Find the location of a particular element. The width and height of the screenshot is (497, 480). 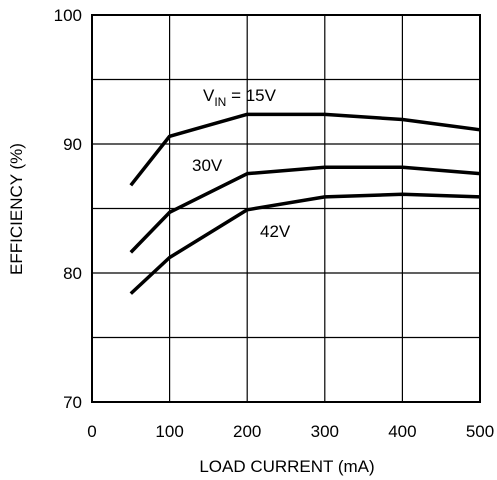

y-tick-label: 90 is located at coordinates (72, 144).